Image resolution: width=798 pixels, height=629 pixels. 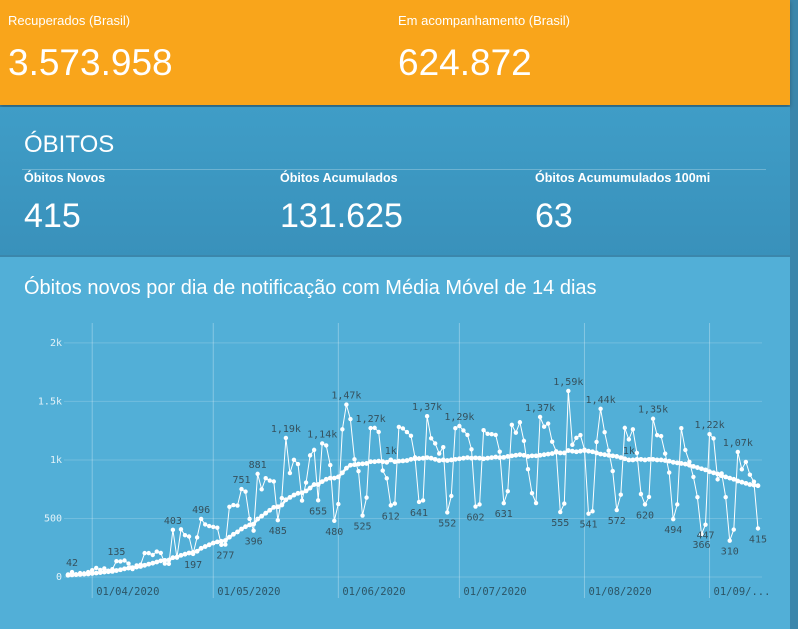 What do you see at coordinates (69, 20) in the screenshot?
I see `card-label: Recuperados (Brasil)` at bounding box center [69, 20].